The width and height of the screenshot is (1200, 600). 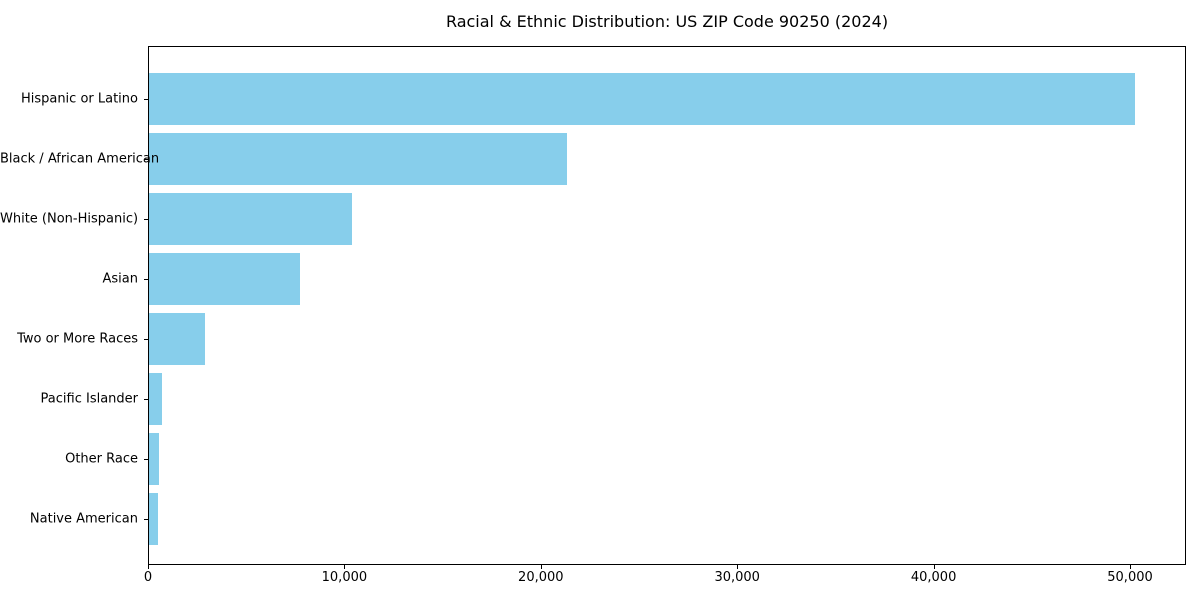 I want to click on y-tick-label-pacific-islander: Pacific Islander, so click(x=89, y=399).